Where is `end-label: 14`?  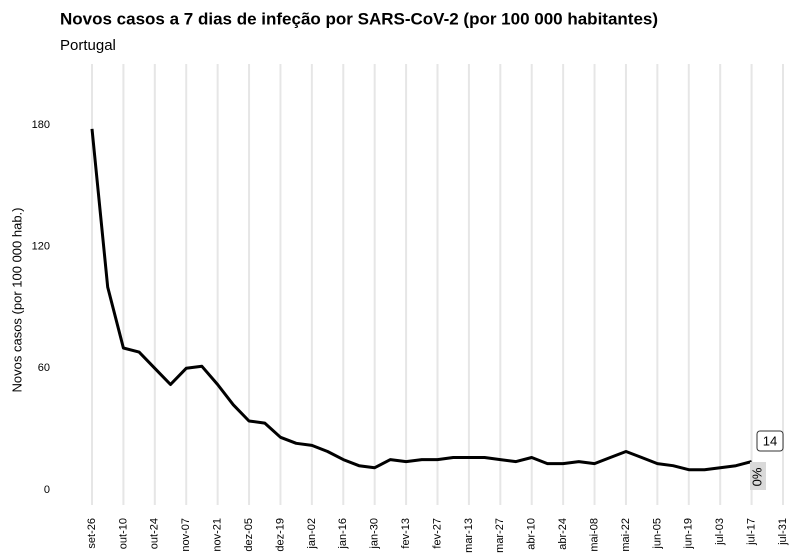 end-label: 14 is located at coordinates (770, 440).